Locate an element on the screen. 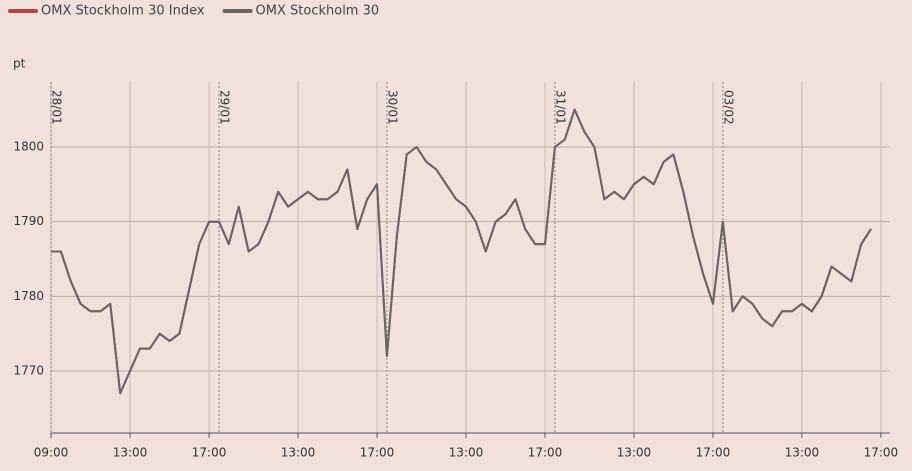 The width and height of the screenshot is (912, 471). y-axis-label: pt is located at coordinates (19, 64).